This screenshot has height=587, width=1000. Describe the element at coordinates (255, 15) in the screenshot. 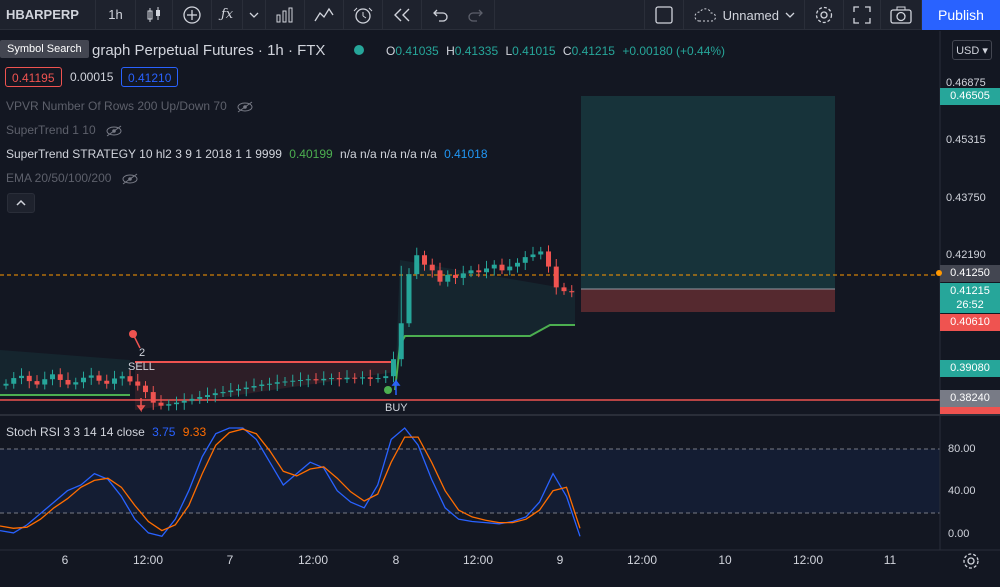

I see `chevron-down-icon` at that location.